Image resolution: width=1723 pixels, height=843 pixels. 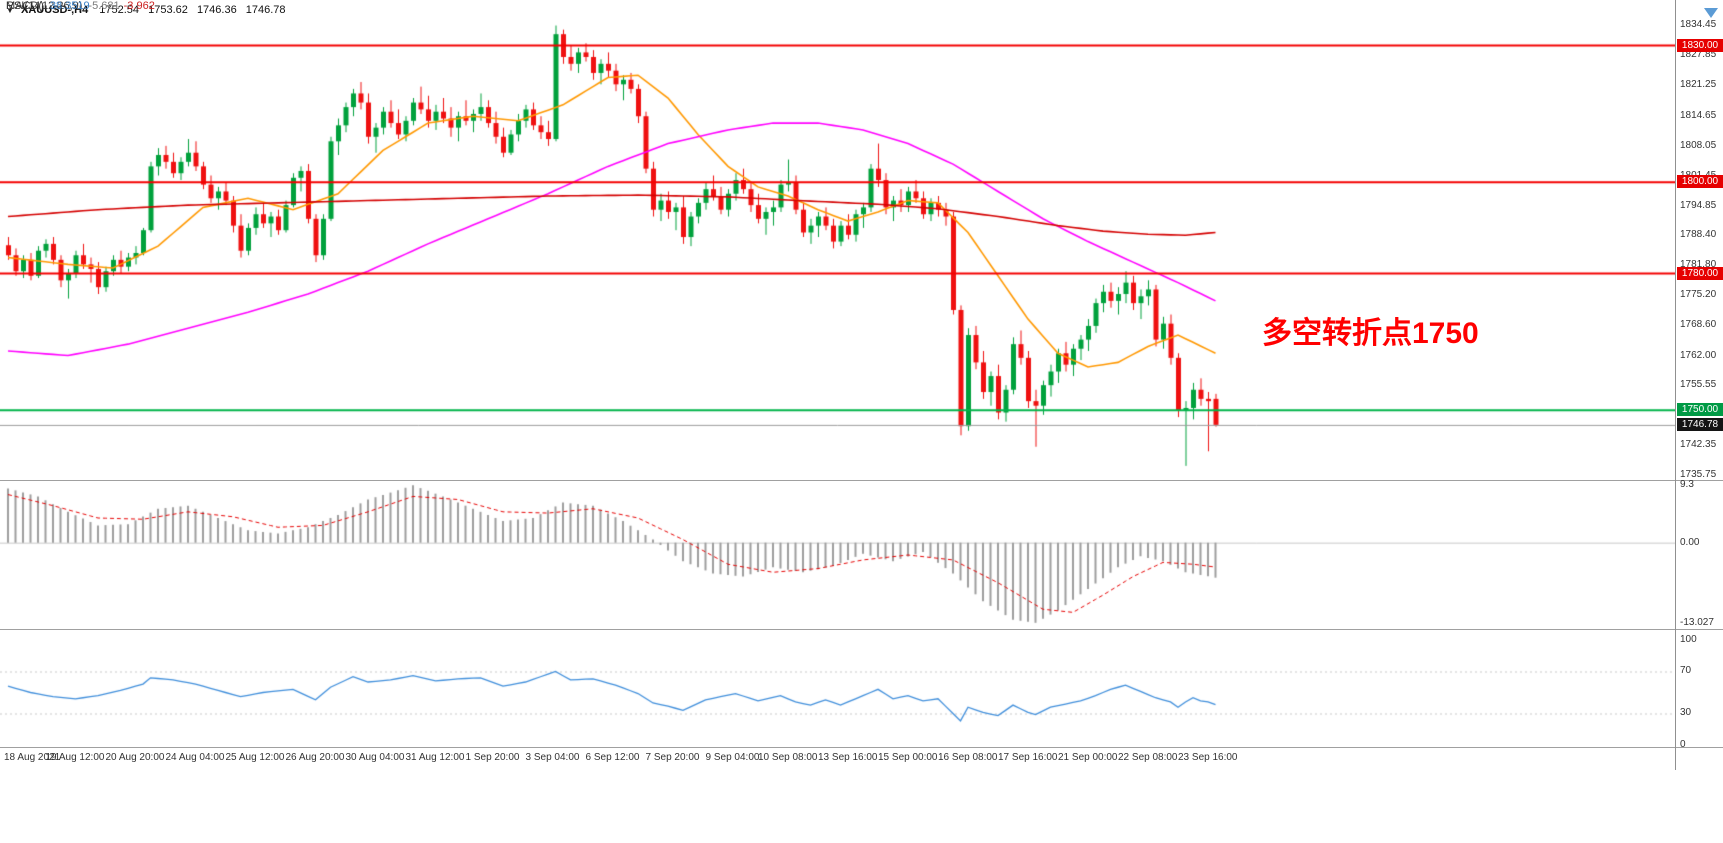 What do you see at coordinates (69, 6) in the screenshot?
I see `rsi-value: 38.3519` at bounding box center [69, 6].